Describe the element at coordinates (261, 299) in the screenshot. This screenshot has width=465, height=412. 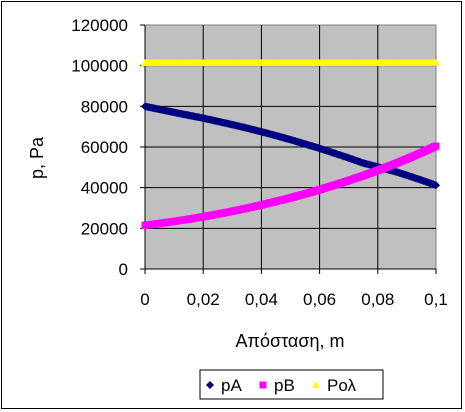
I see `x-tick-label: 0,04` at that location.